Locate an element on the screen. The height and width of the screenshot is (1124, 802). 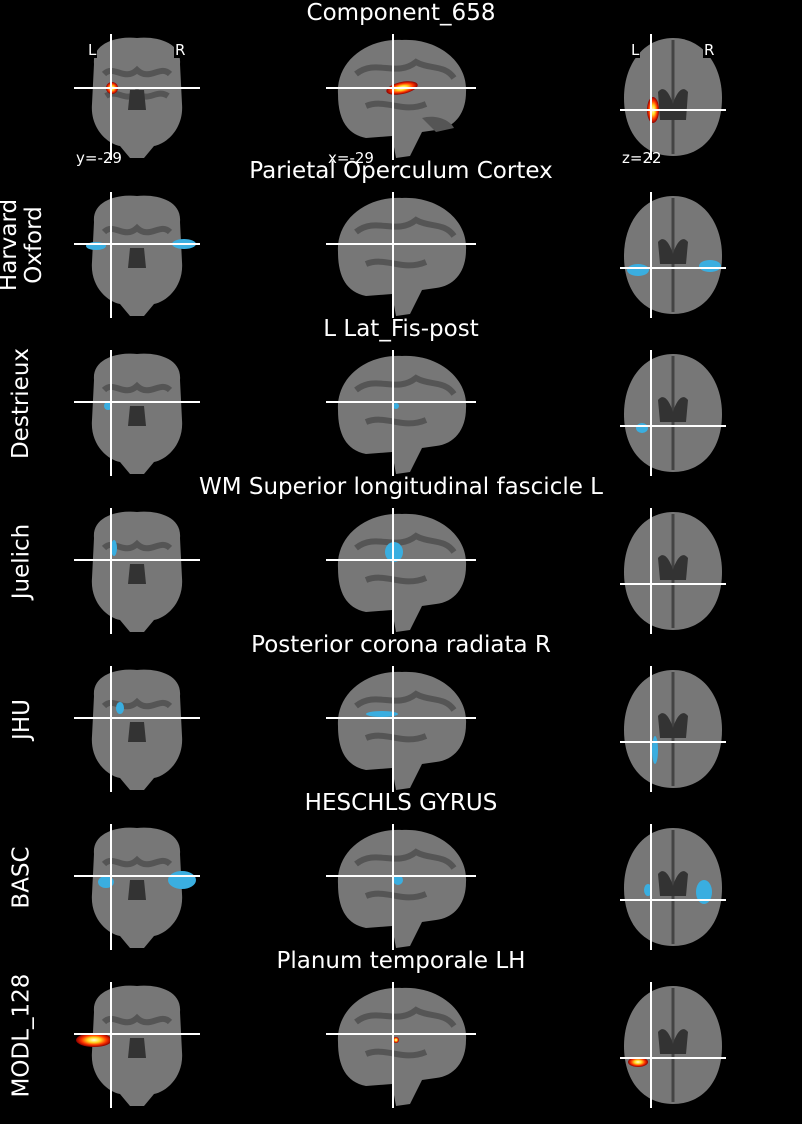
figure-row-harvard-oxford: Parietal Operculum Cortex Harvard Oxford is located at coordinates (401, 241).